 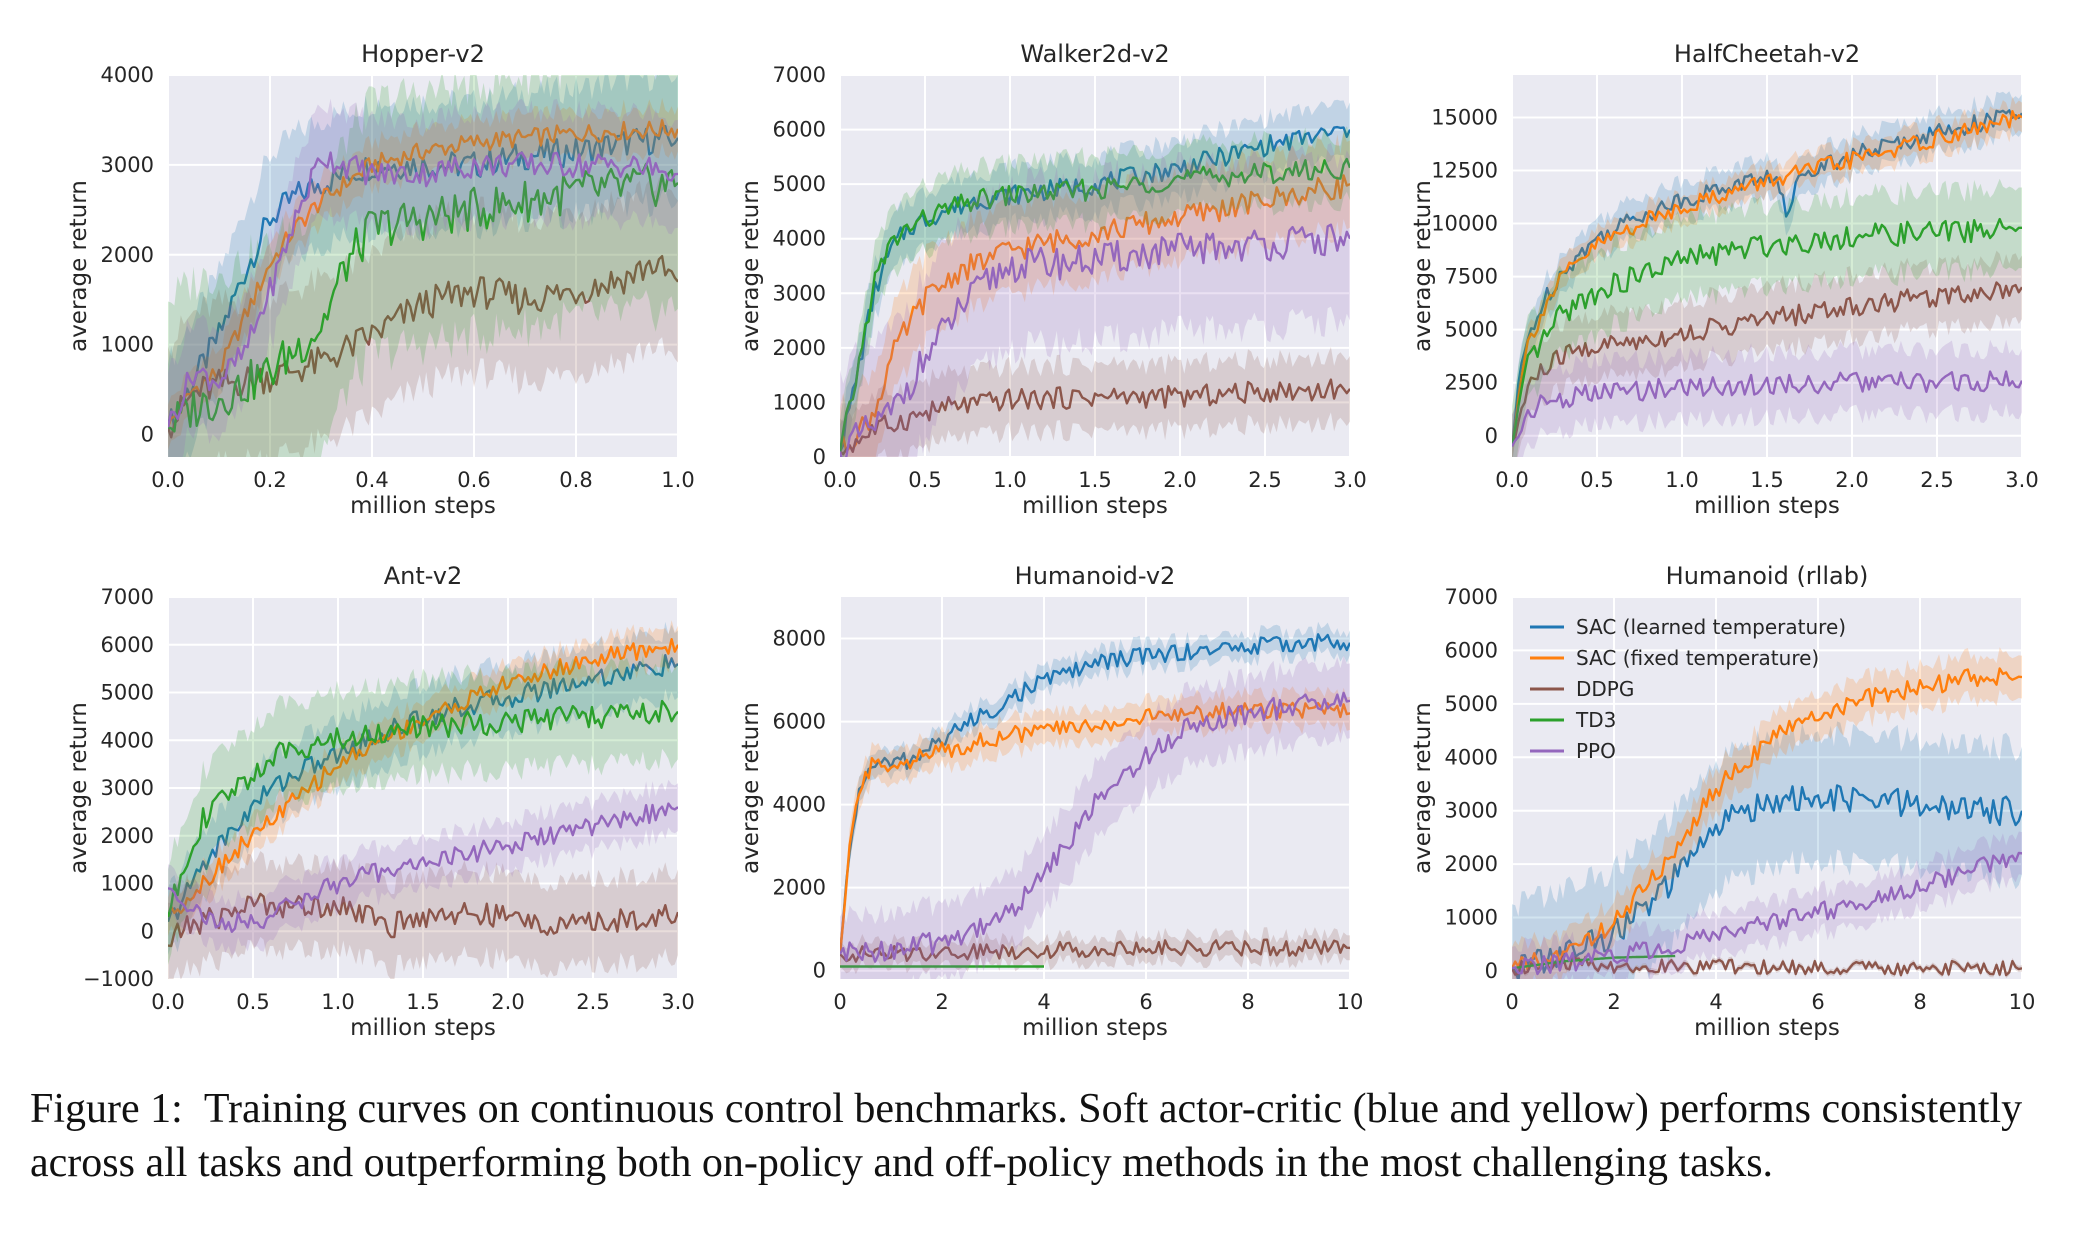 I want to click on x-tick-label: 6, so click(x=1817, y=1002).